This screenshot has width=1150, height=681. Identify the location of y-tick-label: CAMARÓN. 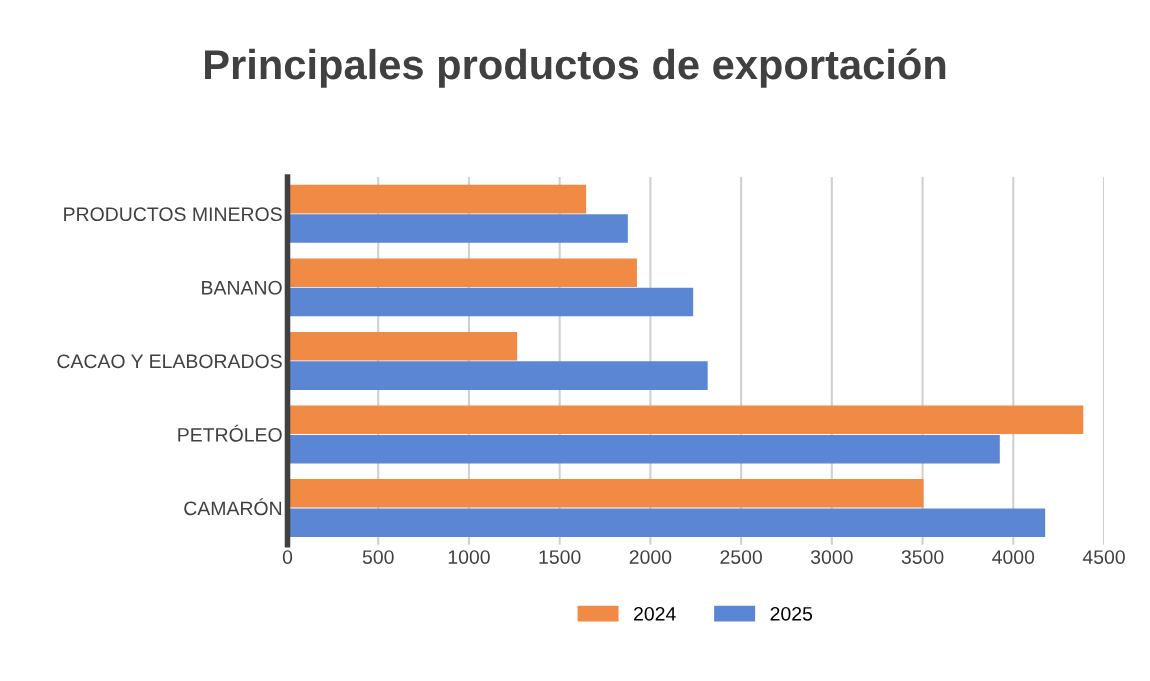
(233, 507).